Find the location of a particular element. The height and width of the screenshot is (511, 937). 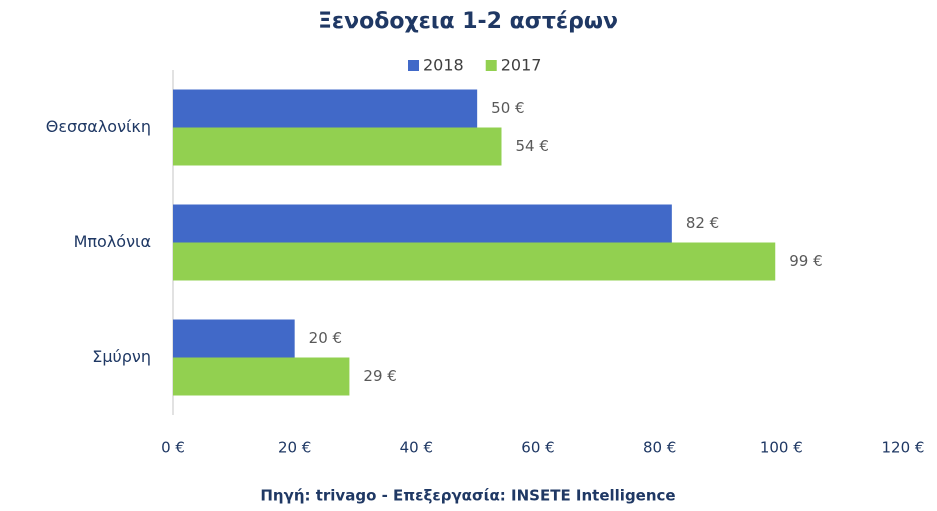

y-tick-label: Μπολόνια is located at coordinates (112, 241).